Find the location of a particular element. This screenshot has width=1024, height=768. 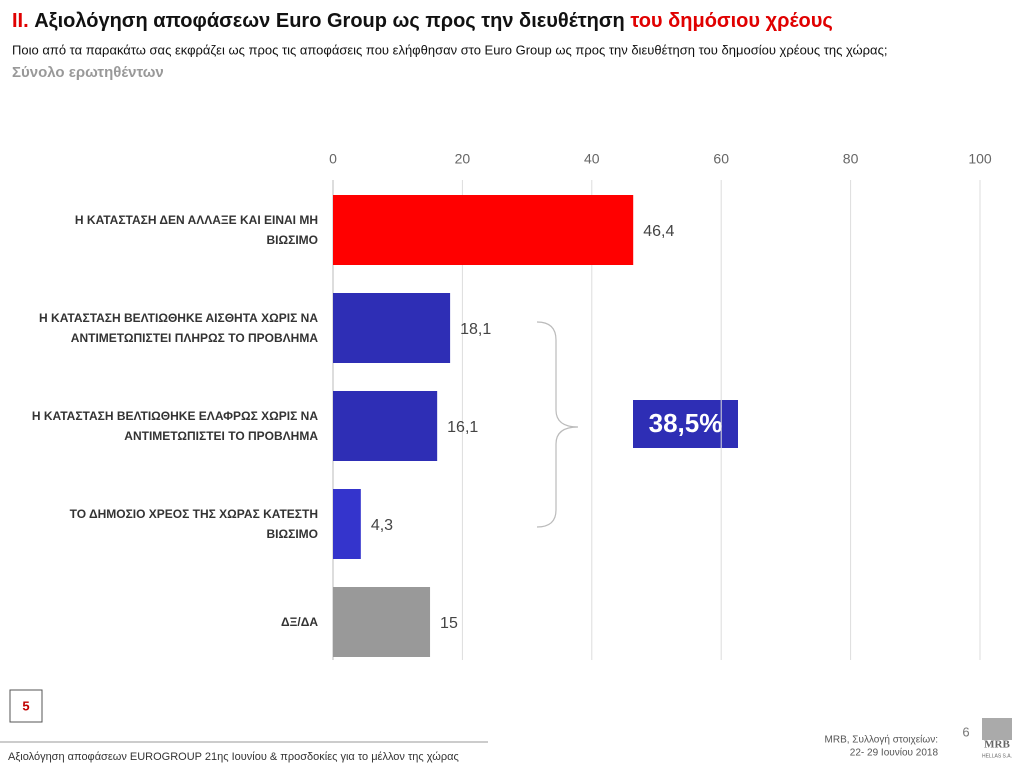

value-label: 4,3 is located at coordinates (382, 525).